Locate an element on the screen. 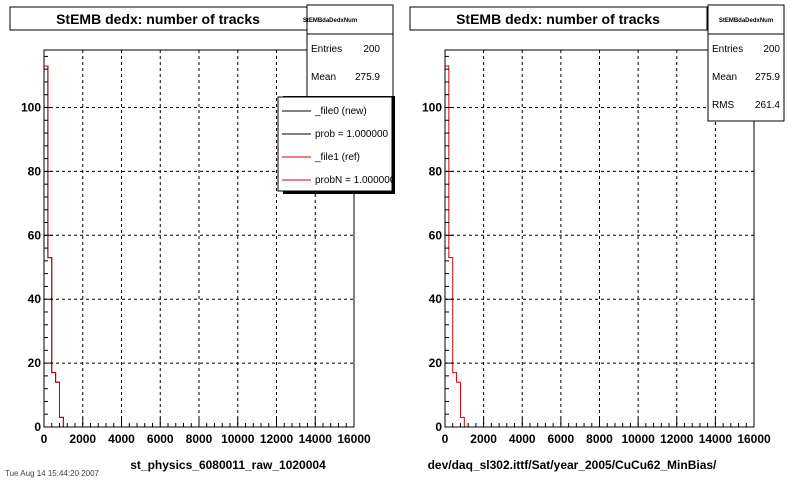  x-axis-label: st_physics_6080011_raw_1020004 is located at coordinates (228, 465).